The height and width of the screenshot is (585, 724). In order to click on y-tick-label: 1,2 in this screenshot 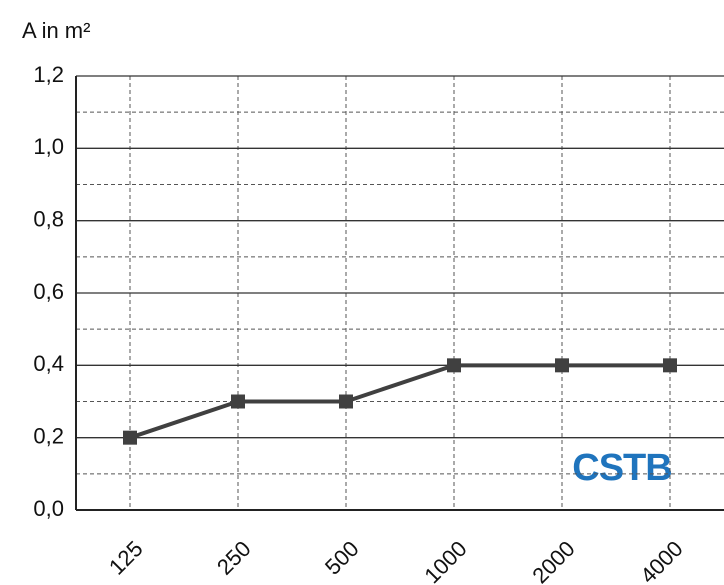, I will do `click(48, 74)`.